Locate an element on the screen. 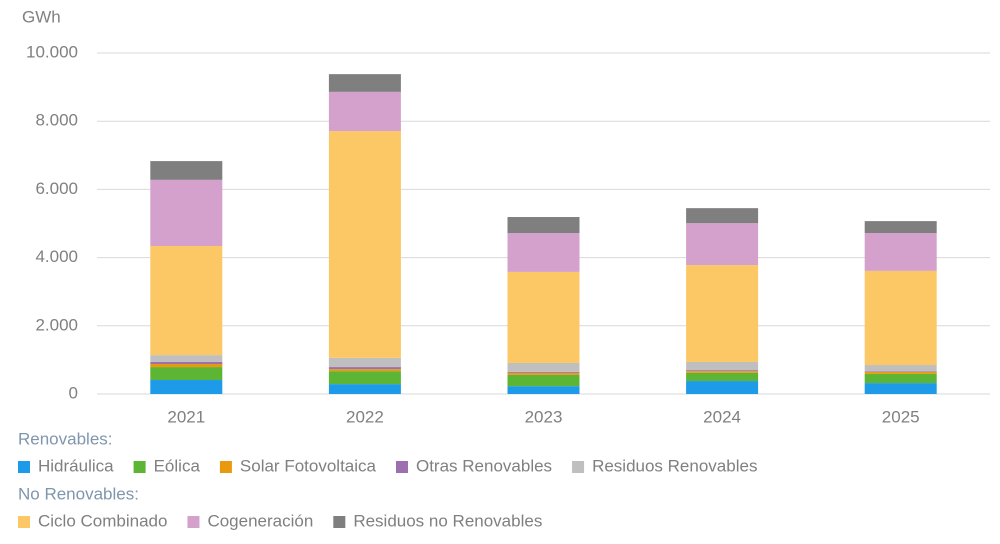  legend-label: Solar Fotovoltaica is located at coordinates (308, 465).